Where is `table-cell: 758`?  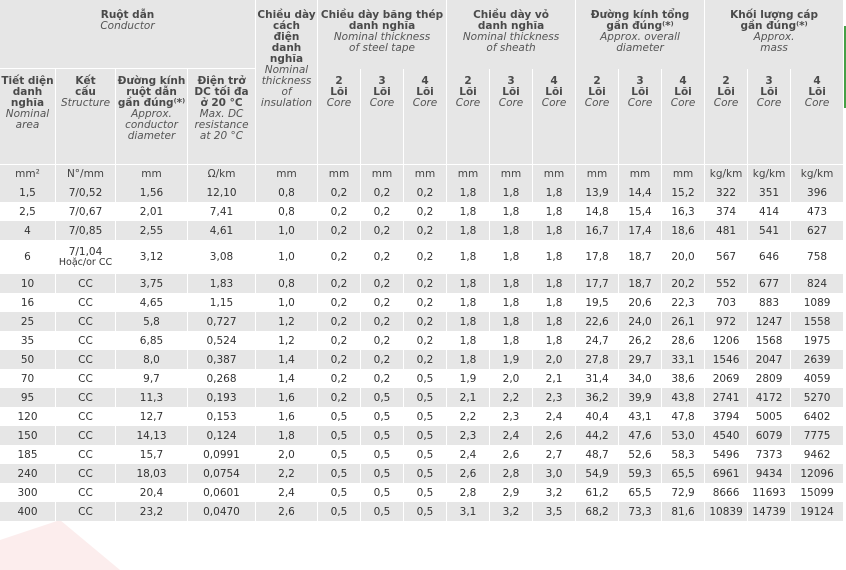
table-cell: 758 is located at coordinates (818, 257).